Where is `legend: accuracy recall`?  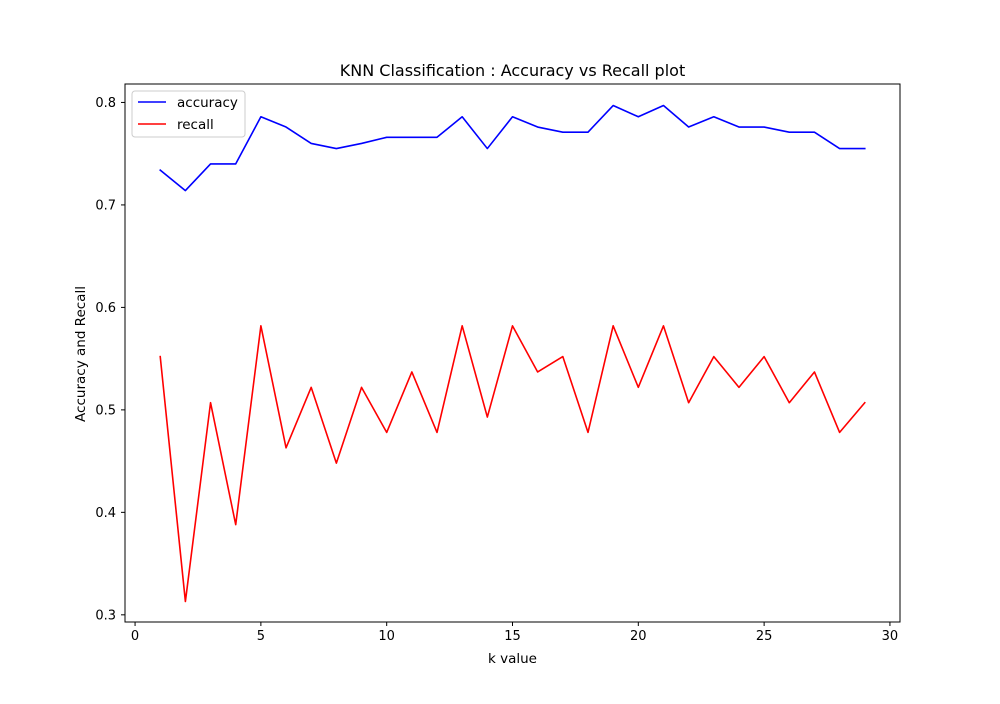 legend: accuracy recall is located at coordinates (188, 114).